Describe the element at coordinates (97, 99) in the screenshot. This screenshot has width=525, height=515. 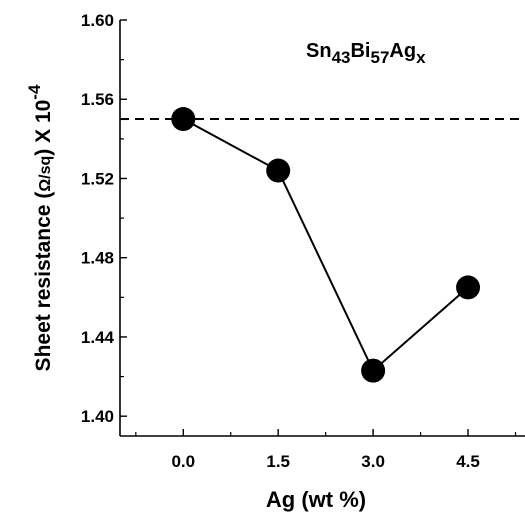
I see `y-tick-label: 1.56` at that location.